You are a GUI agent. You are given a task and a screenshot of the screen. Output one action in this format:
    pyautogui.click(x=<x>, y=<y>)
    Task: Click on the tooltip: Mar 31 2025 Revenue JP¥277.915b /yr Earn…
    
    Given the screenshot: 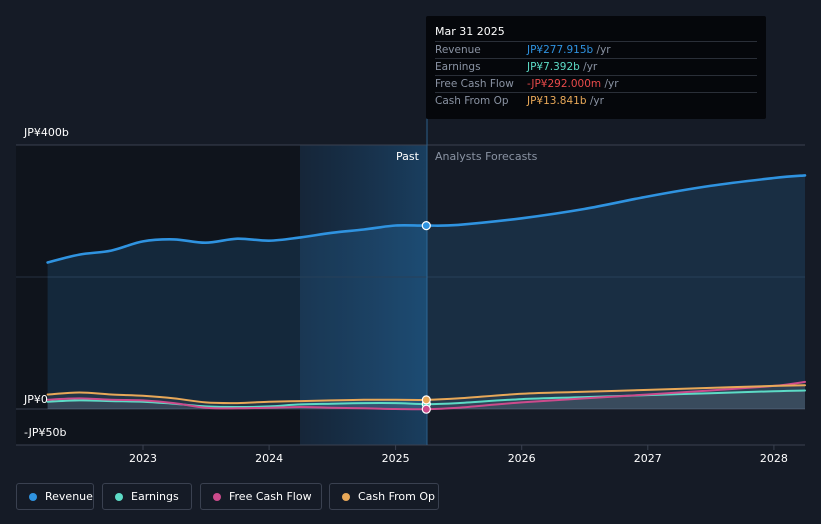 What is the action you would take?
    pyautogui.click(x=596, y=67)
    